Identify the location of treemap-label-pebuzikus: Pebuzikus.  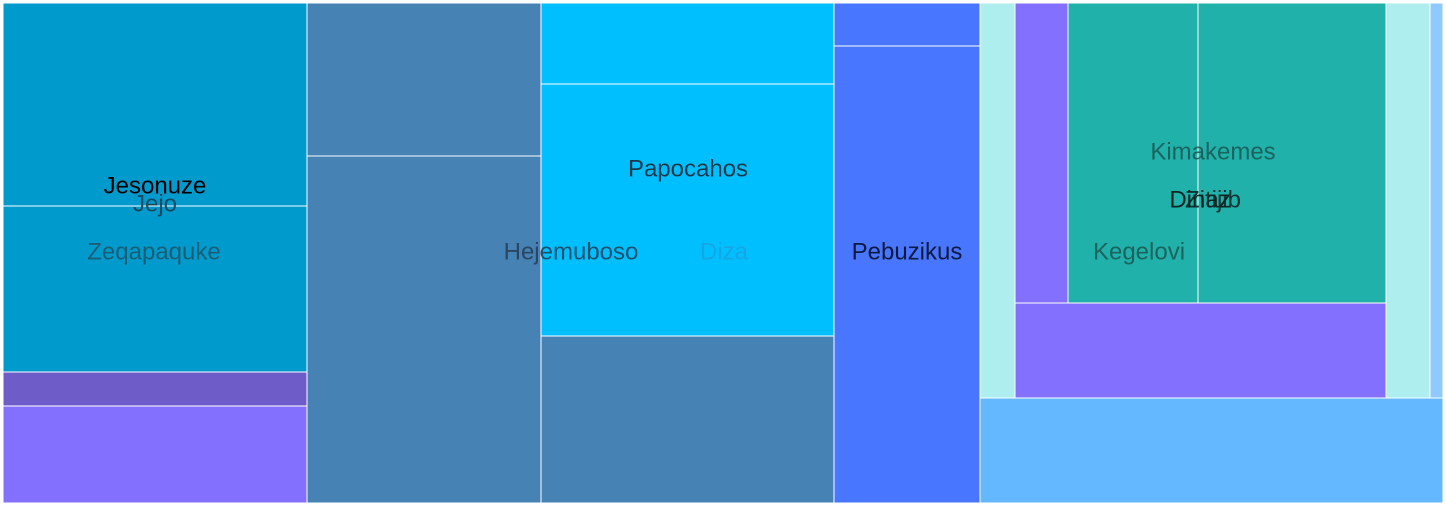
(907, 251).